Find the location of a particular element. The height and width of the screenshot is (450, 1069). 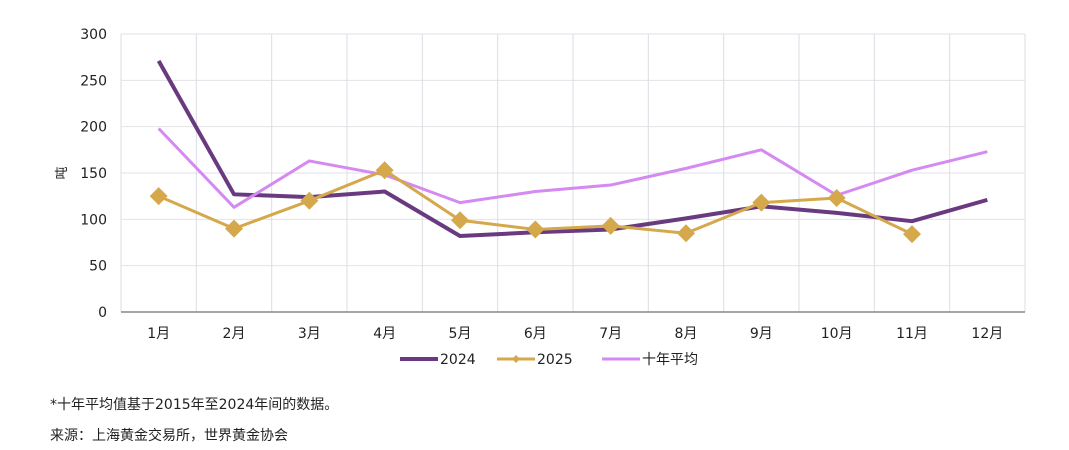

source-note: 来源：上海黄金交易所，世界黄金协会 is located at coordinates (169, 436).